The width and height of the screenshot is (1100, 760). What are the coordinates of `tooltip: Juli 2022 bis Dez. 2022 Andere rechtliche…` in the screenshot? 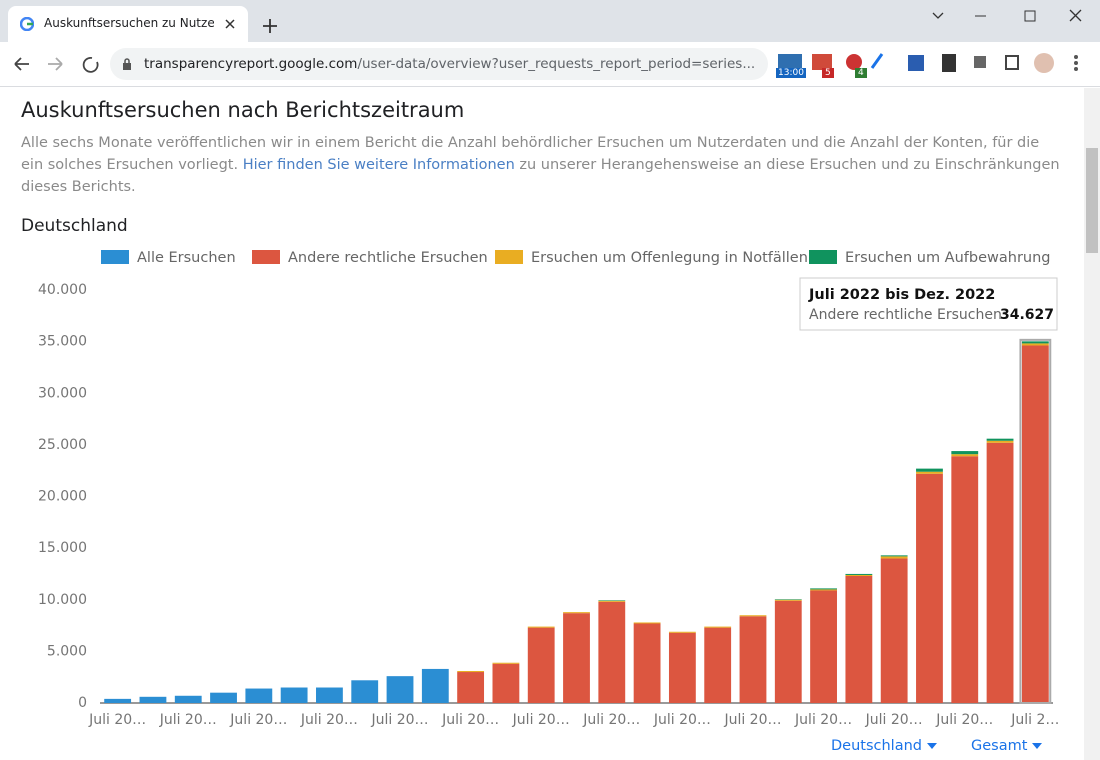 It's located at (928, 304).